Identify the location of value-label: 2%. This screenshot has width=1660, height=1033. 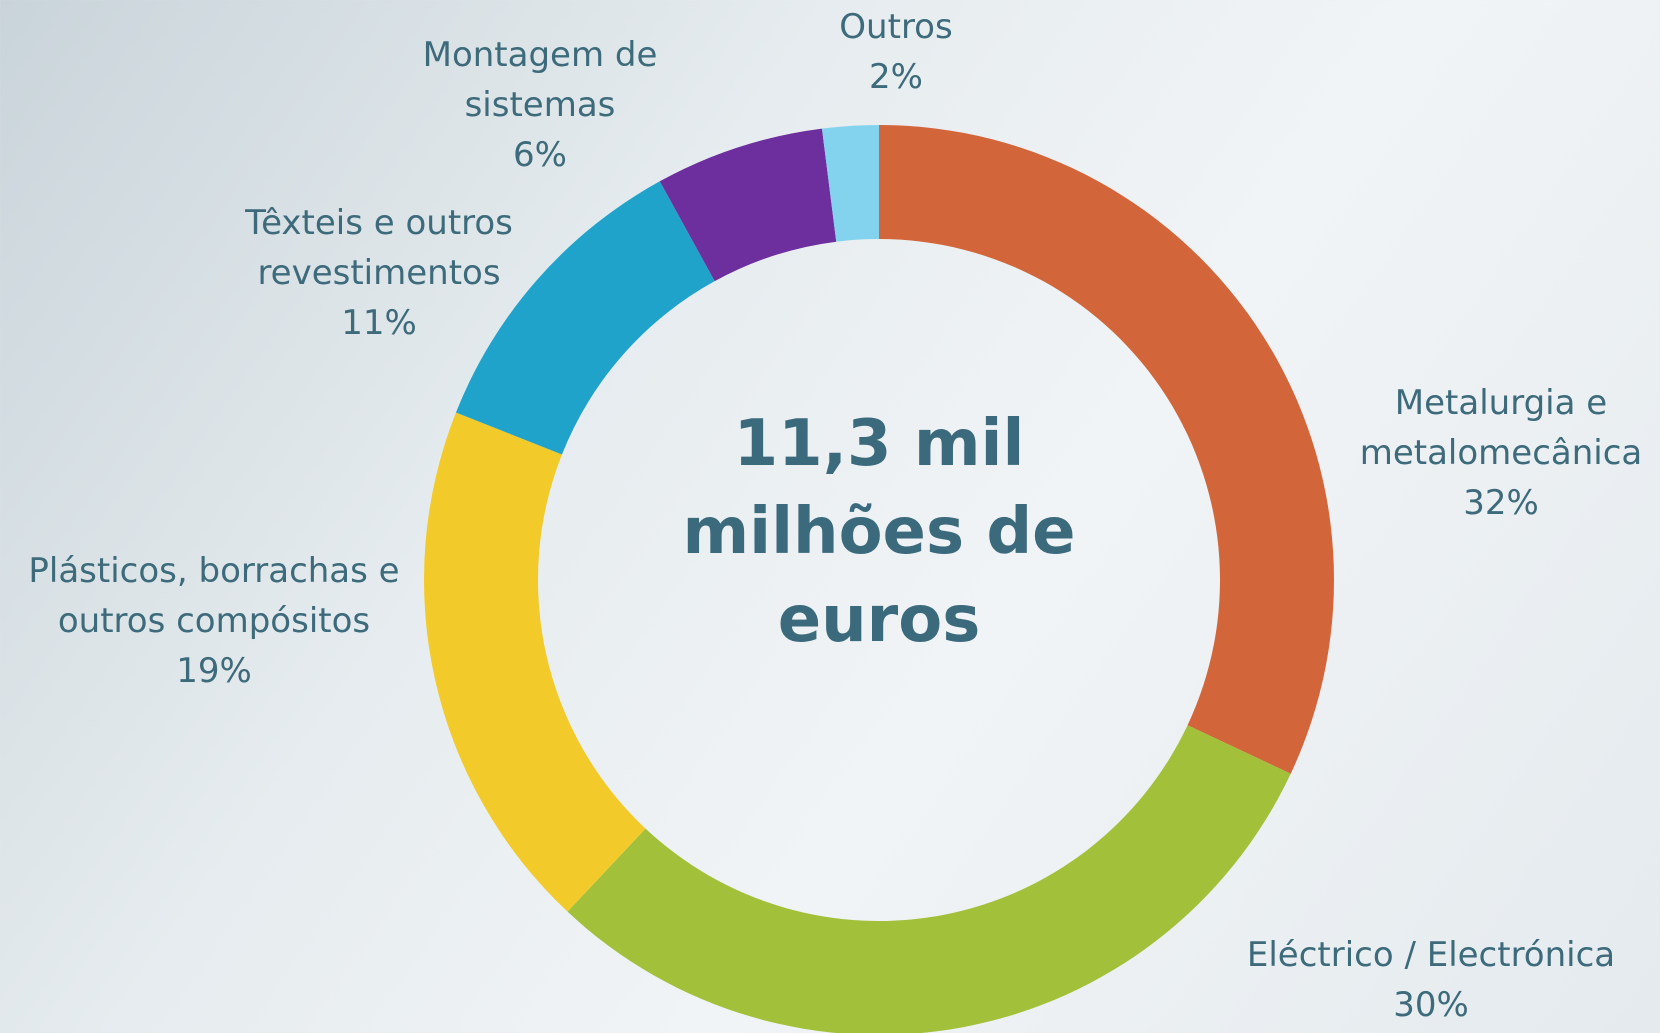
(896, 77).